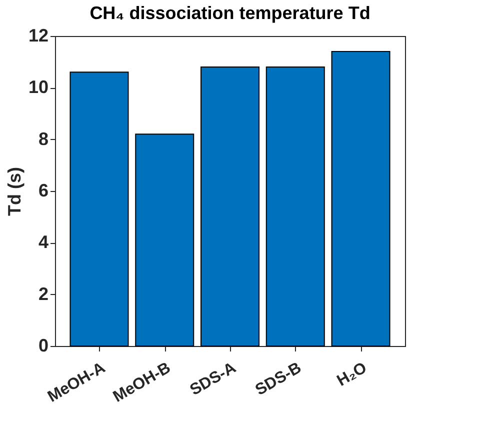 Image resolution: width=484 pixels, height=443 pixels. What do you see at coordinates (43, 346) in the screenshot?
I see `y-tick-label: 0` at bounding box center [43, 346].